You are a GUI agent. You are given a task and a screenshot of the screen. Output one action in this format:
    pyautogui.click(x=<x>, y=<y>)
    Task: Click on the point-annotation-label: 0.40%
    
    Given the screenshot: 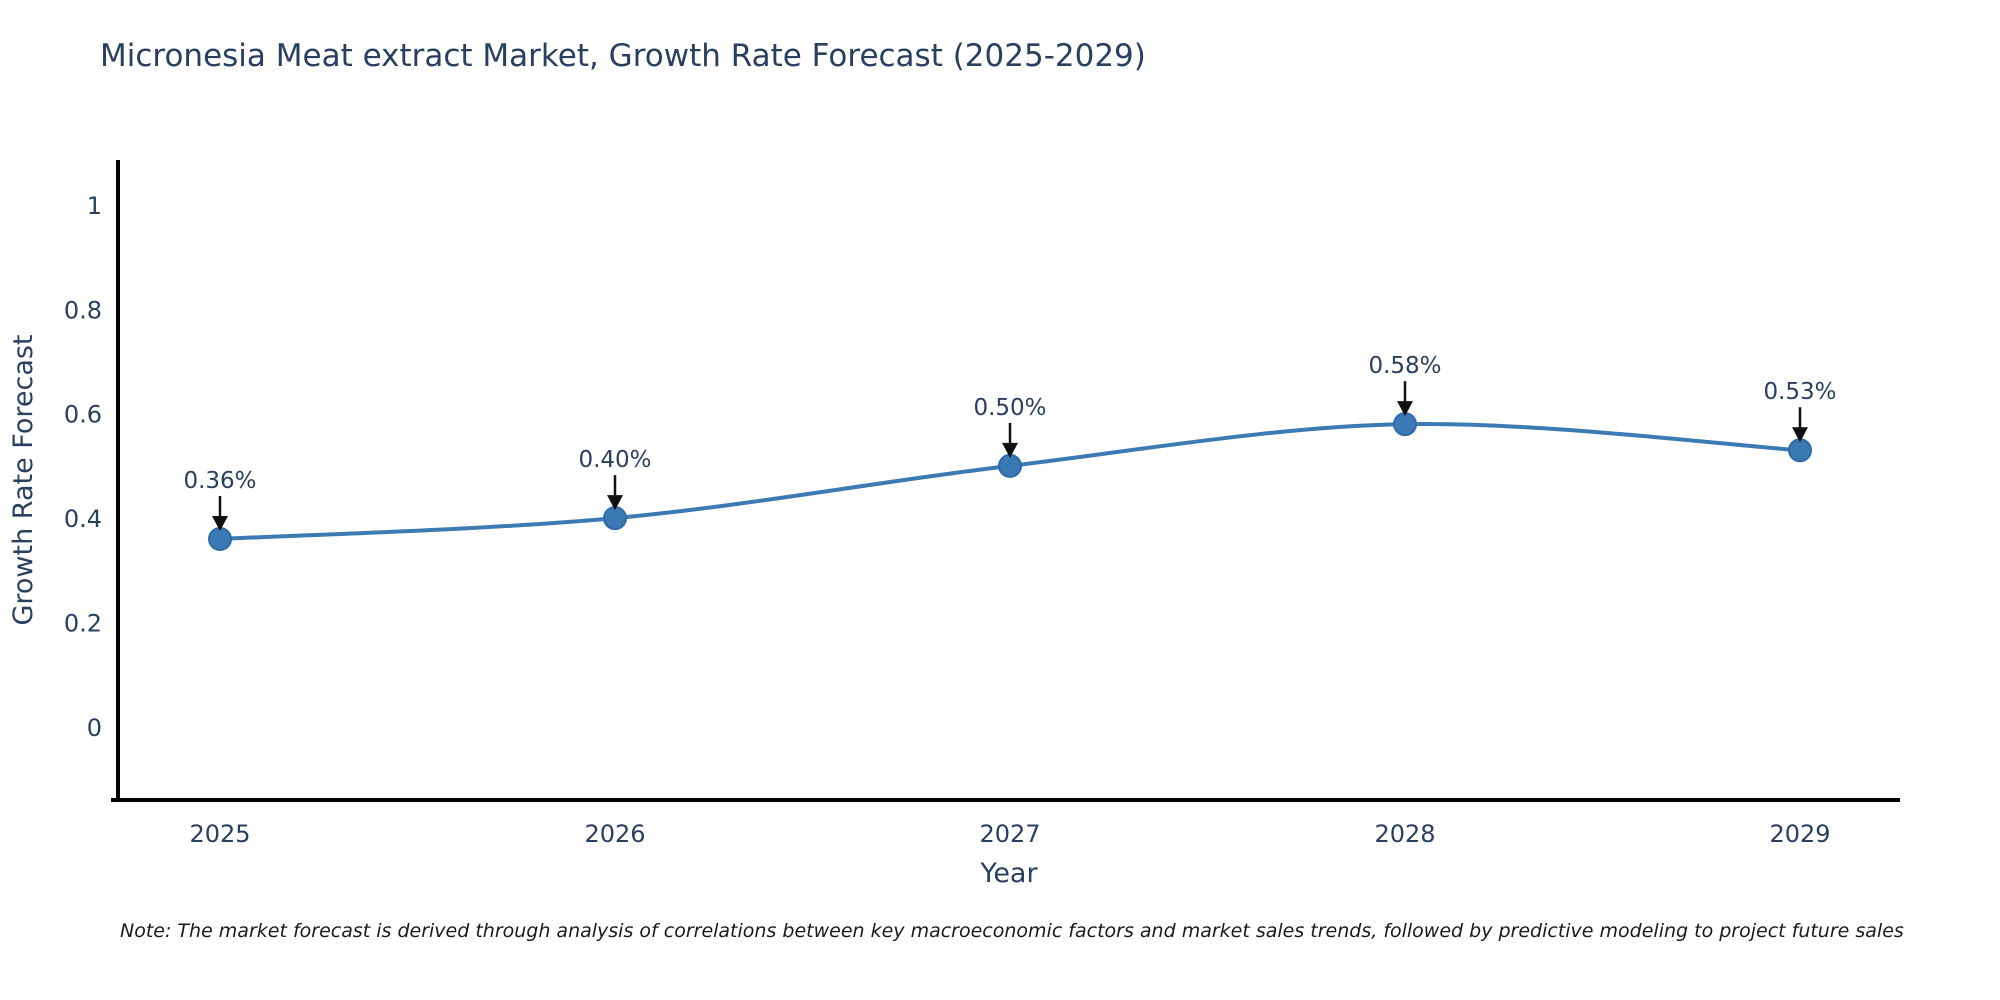 What is the action you would take?
    pyautogui.click(x=614, y=460)
    